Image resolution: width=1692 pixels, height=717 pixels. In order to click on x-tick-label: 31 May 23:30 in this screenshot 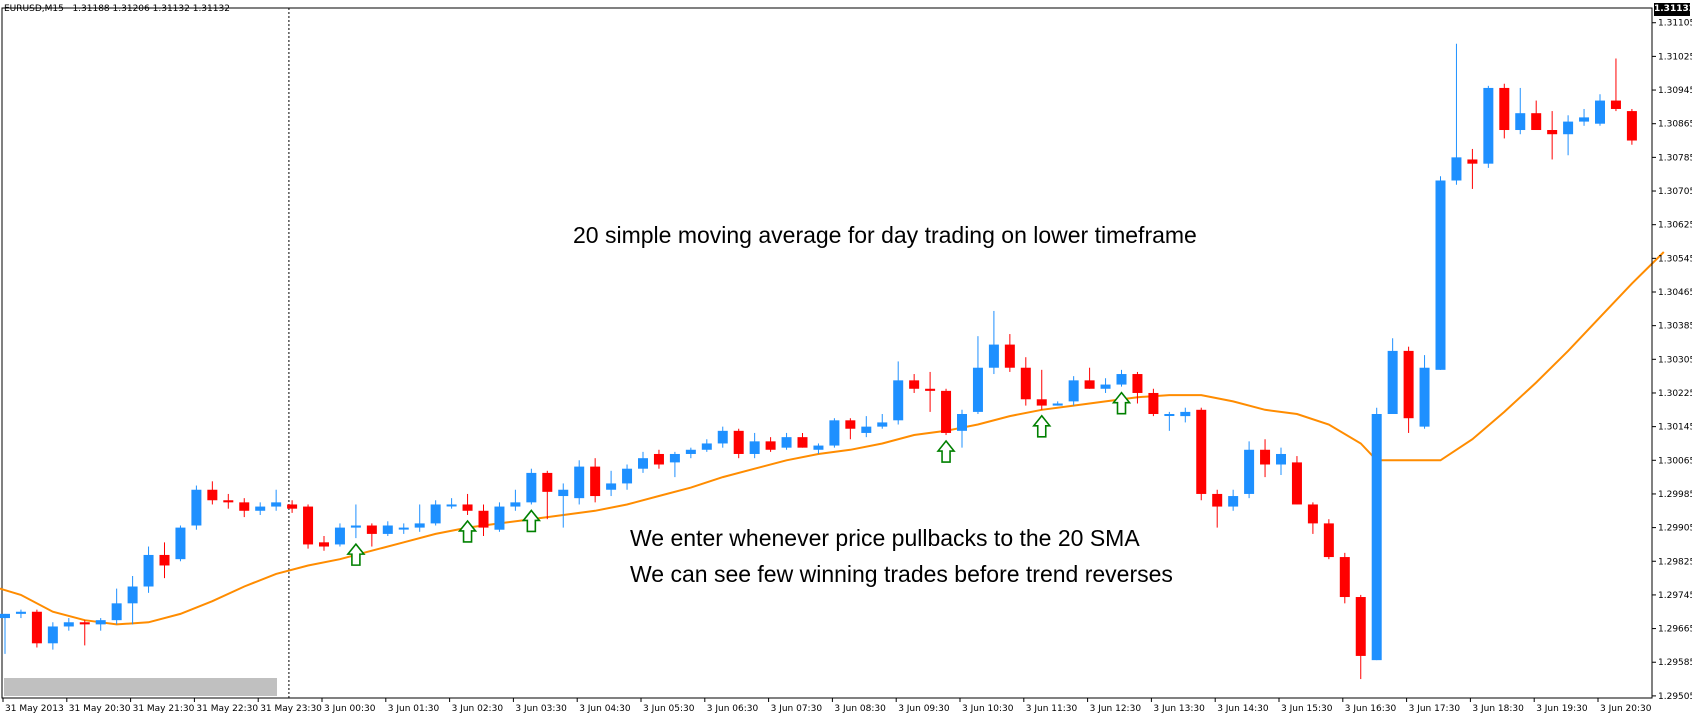, I will do `click(291, 709)`.